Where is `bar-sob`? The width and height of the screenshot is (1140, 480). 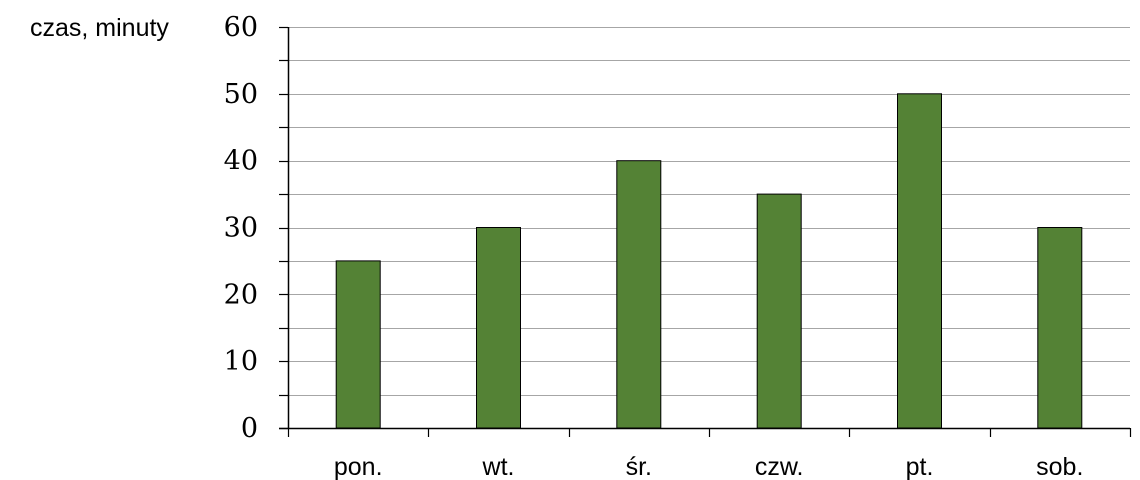
bar-sob is located at coordinates (1060, 328).